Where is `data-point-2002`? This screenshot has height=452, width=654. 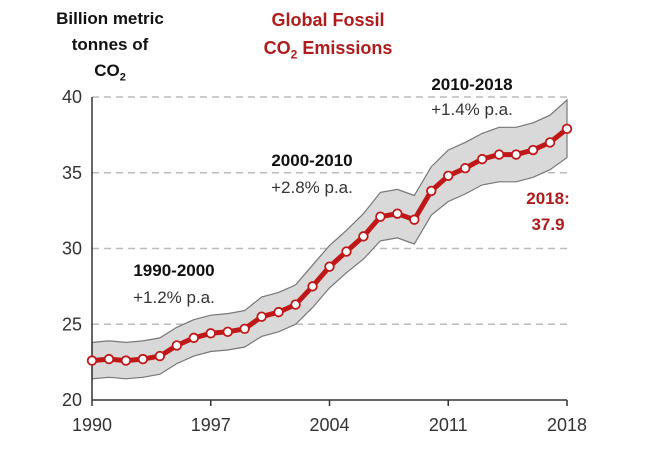 data-point-2002 is located at coordinates (295, 304).